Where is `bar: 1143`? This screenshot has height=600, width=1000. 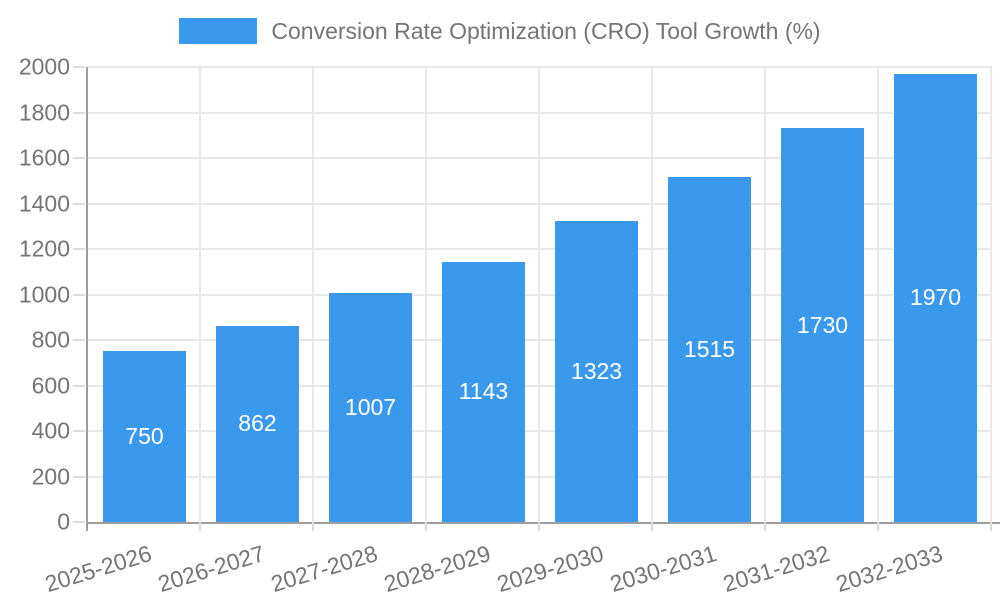
bar: 1143 is located at coordinates (483, 391).